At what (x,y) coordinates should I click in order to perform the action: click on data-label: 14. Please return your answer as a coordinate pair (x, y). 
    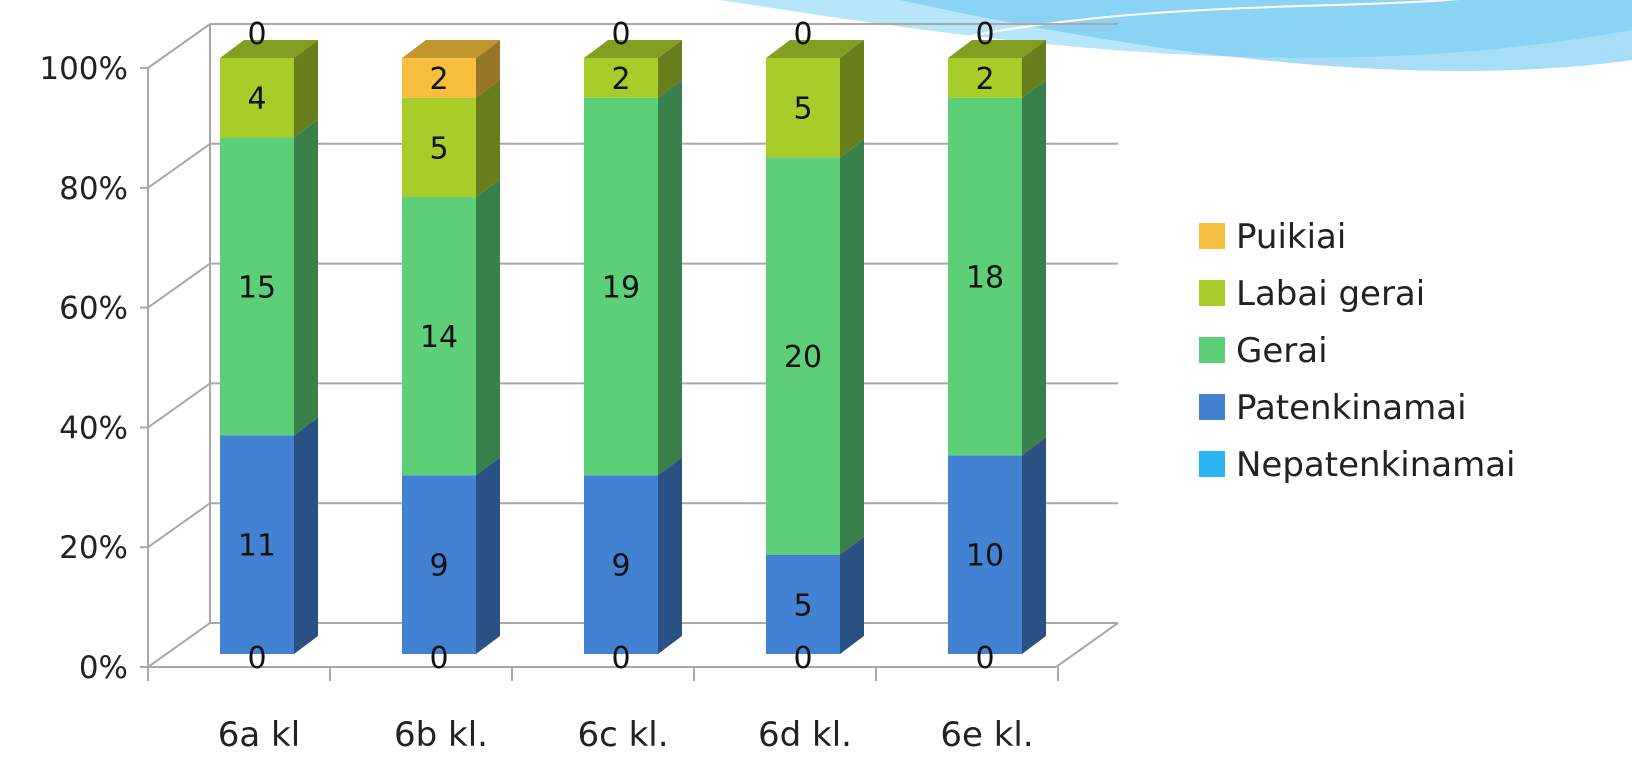
    Looking at the image, I should click on (439, 337).